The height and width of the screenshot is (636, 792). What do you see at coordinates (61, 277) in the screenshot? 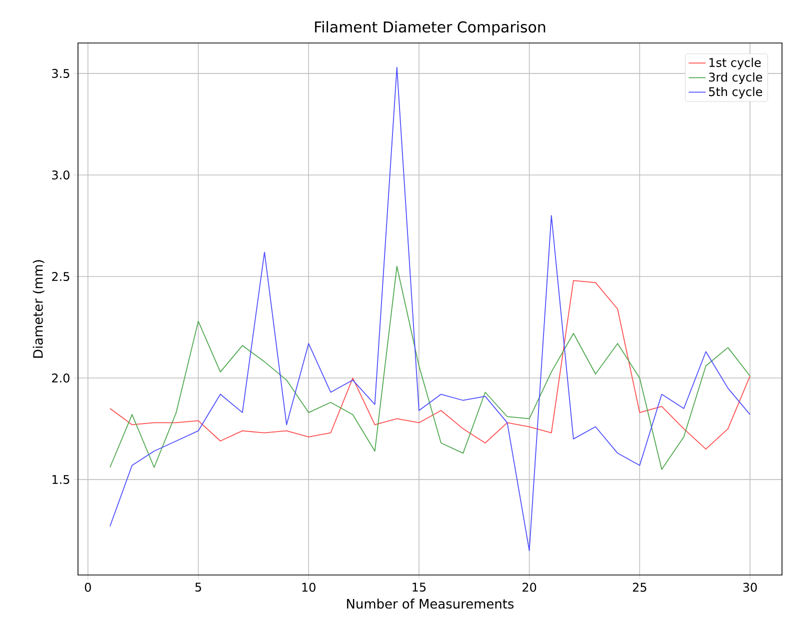
I see `y-tick-label: 2.5` at bounding box center [61, 277].